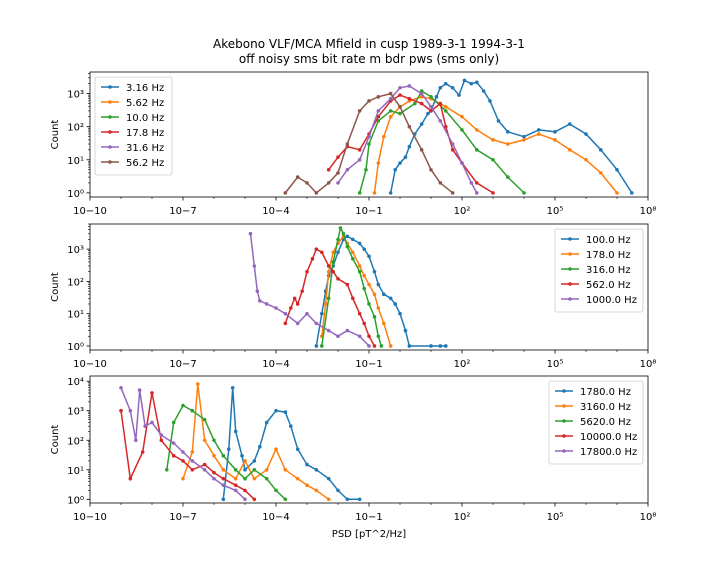  Describe the element at coordinates (596, 422) in the screenshot. I see `legend-box` at that location.